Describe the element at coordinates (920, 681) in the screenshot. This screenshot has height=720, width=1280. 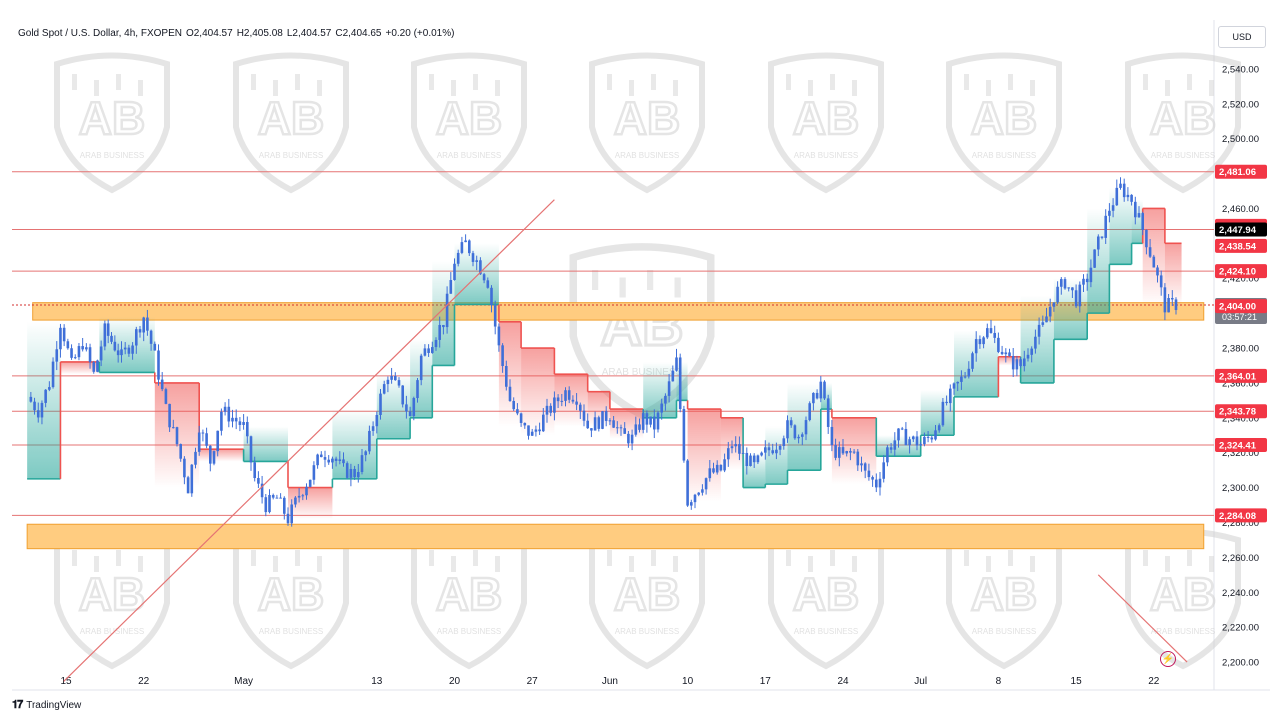
I see `x-tick-label: Jul` at that location.